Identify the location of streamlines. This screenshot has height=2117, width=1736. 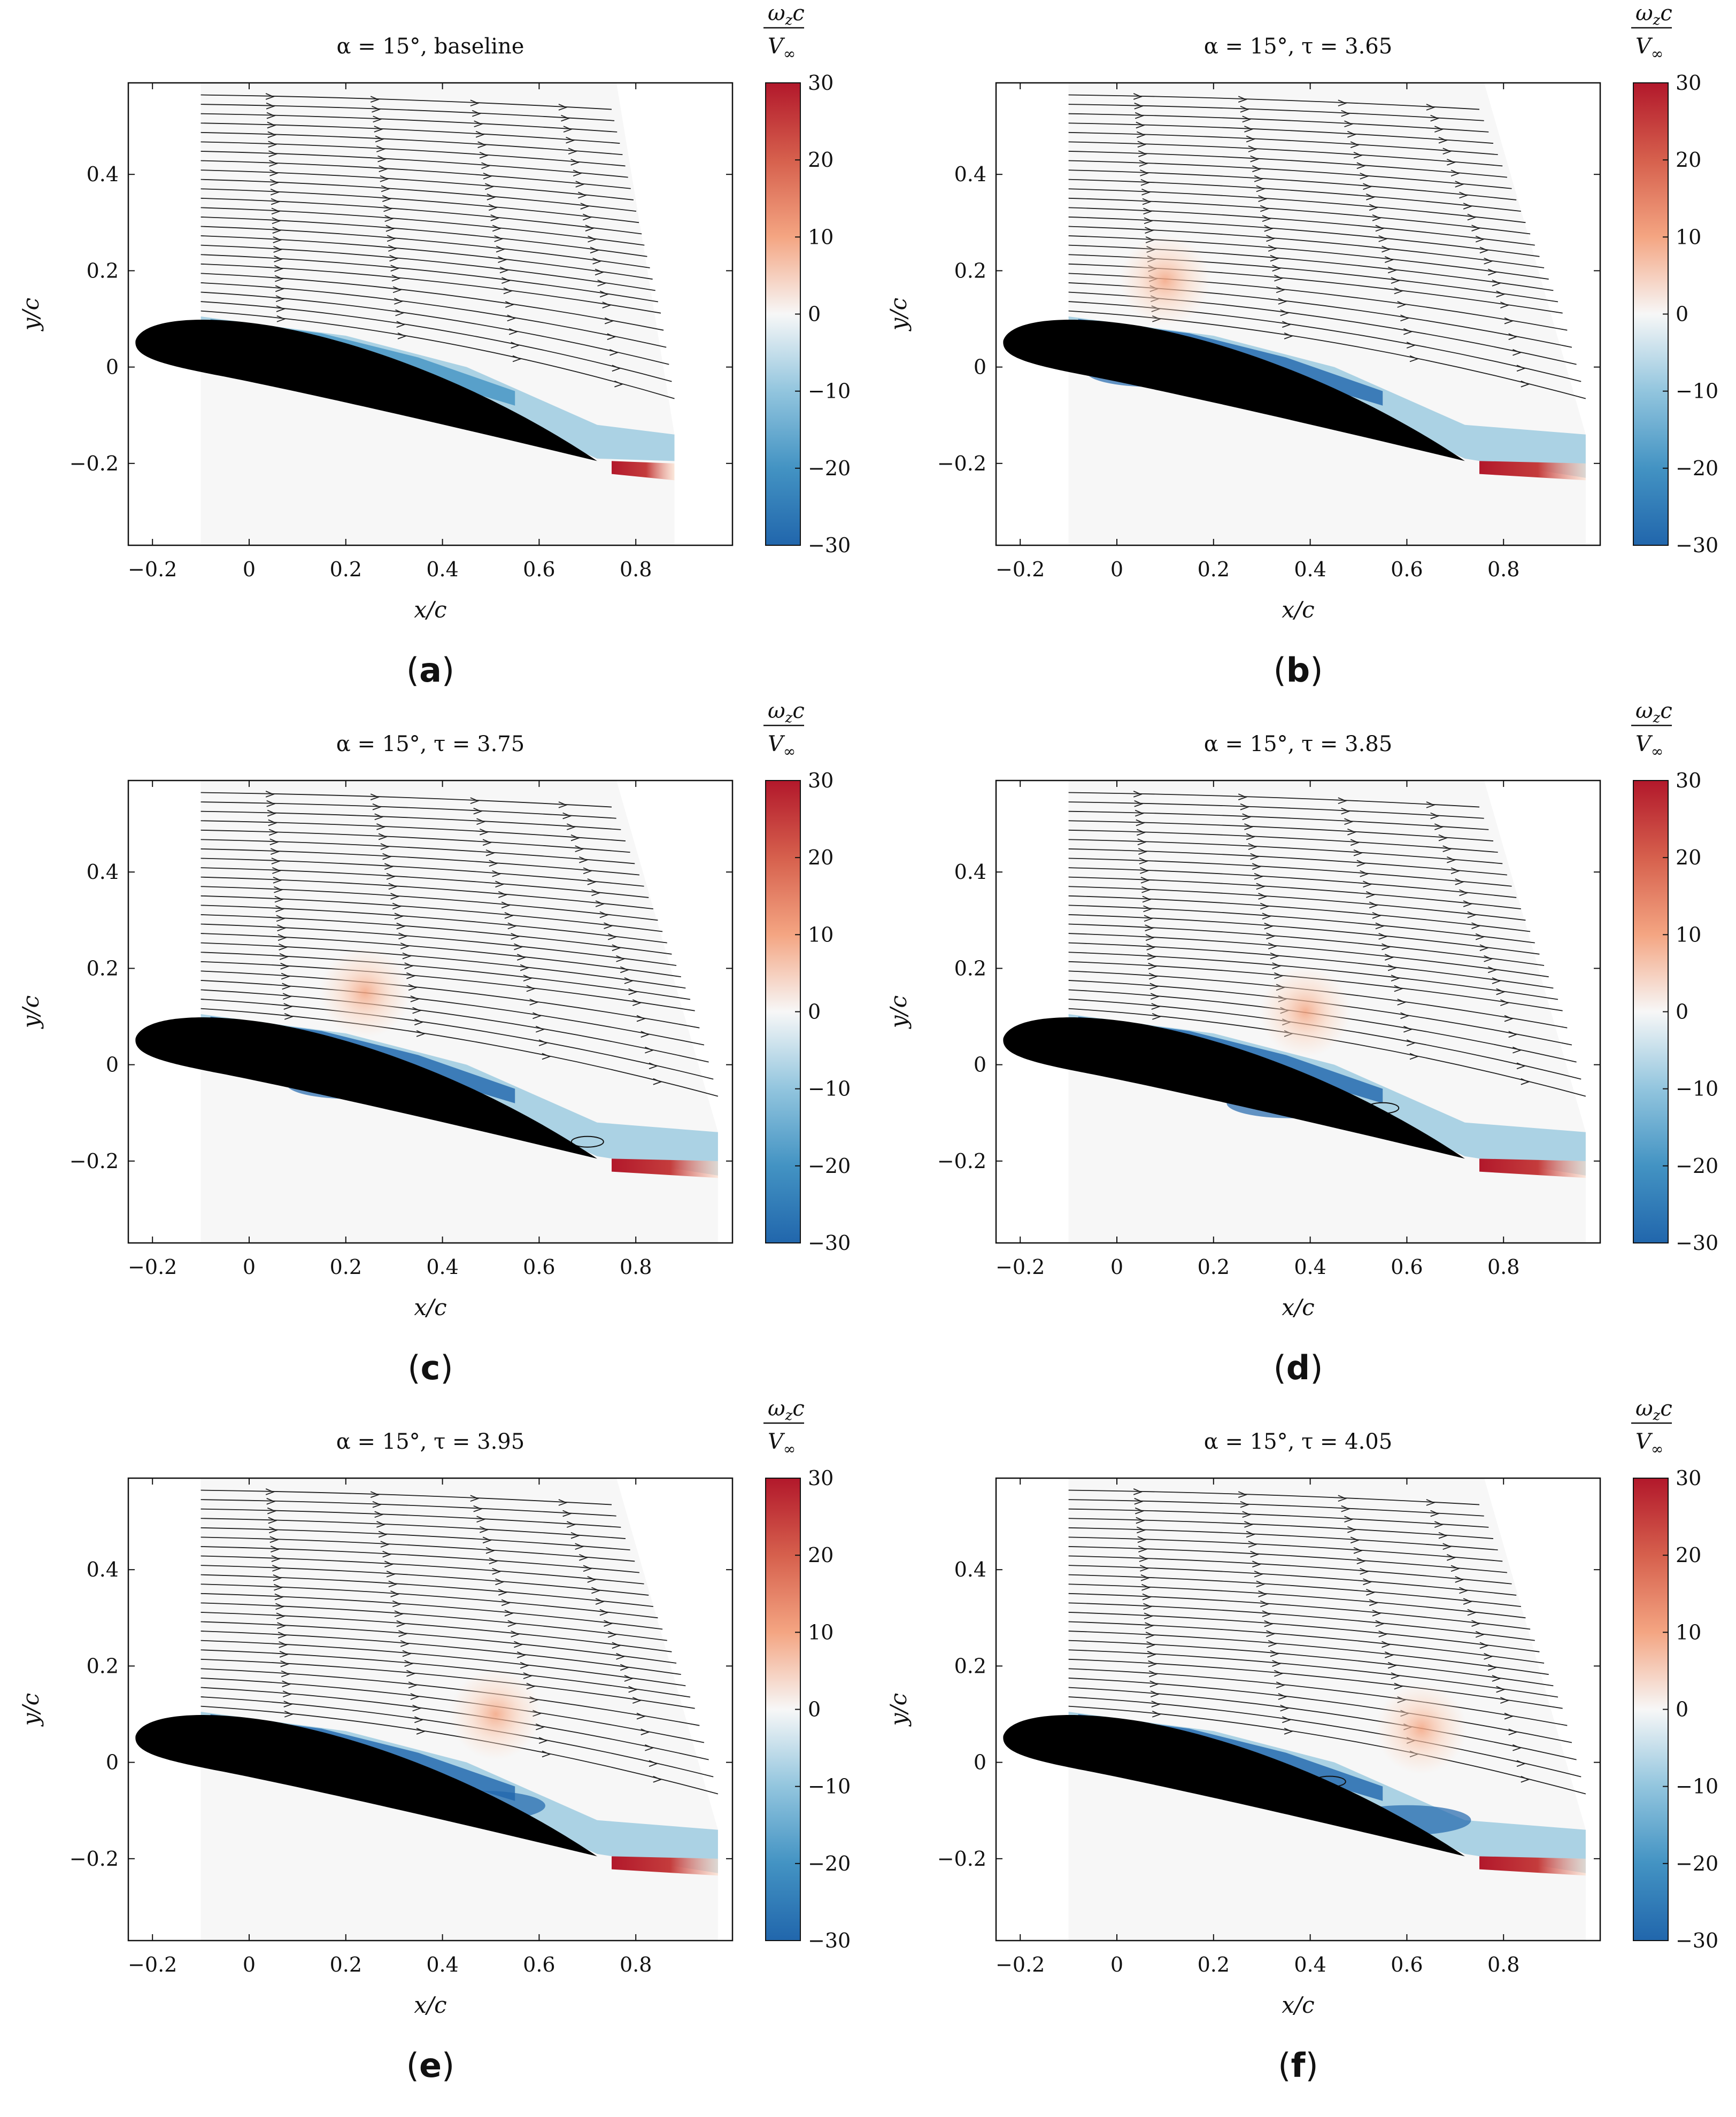
(1327, 246).